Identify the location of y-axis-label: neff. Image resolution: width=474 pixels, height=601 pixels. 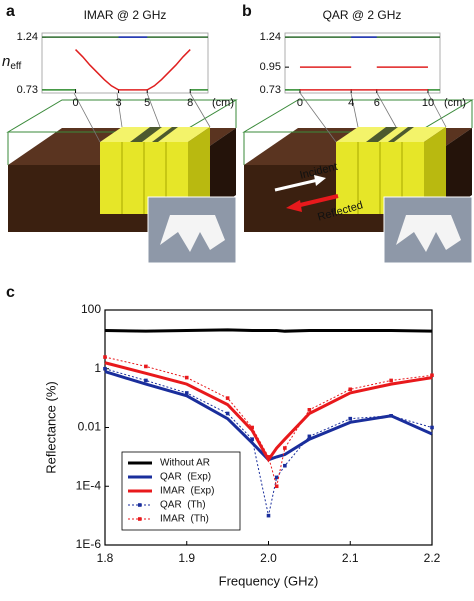
(12, 62).